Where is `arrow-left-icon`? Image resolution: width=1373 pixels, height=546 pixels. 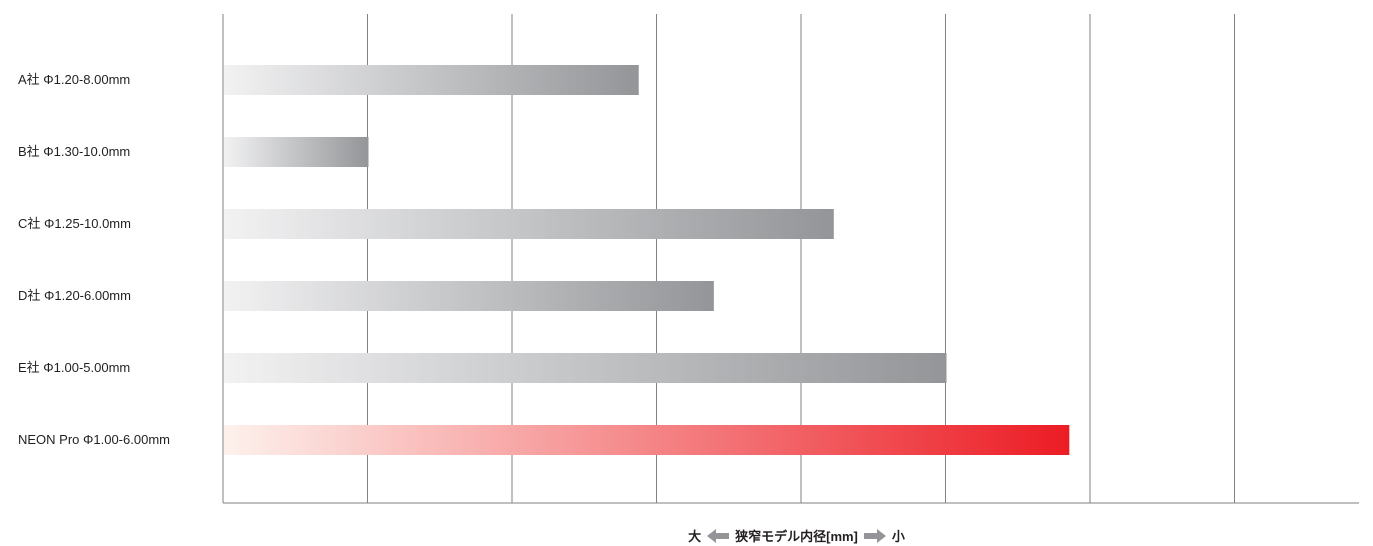
arrow-left-icon is located at coordinates (718, 535).